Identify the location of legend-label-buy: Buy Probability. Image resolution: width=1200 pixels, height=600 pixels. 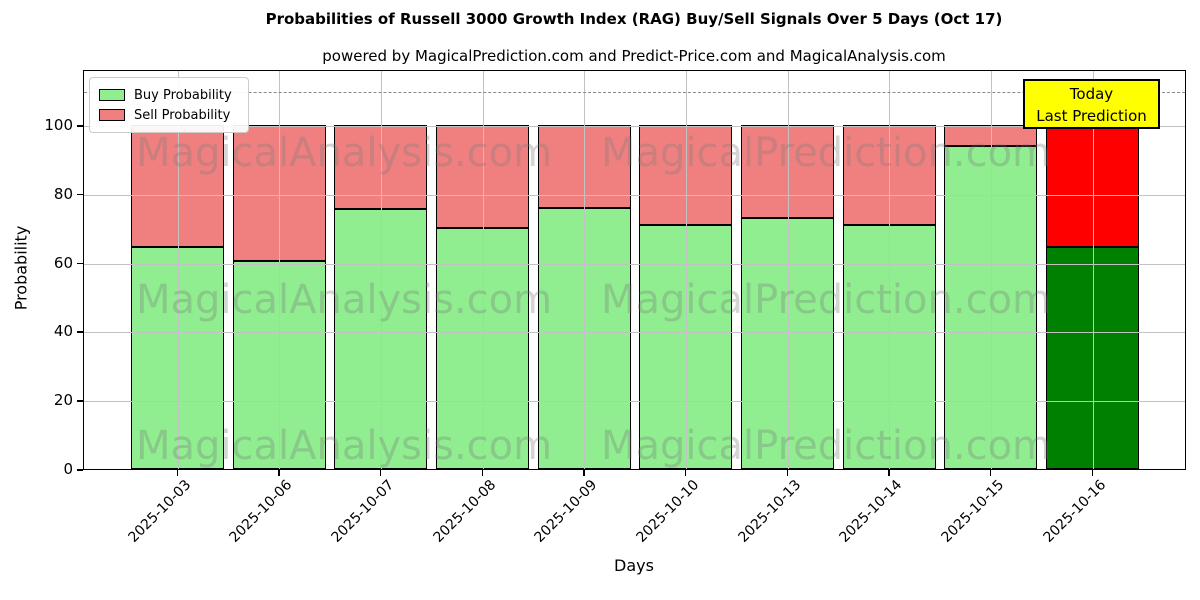
(183, 95).